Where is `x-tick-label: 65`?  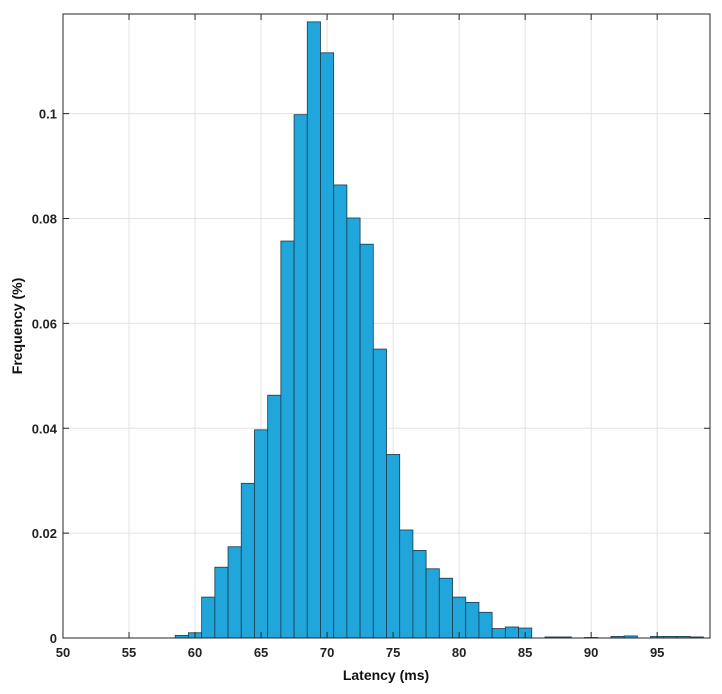
x-tick-label: 65 is located at coordinates (261, 652).